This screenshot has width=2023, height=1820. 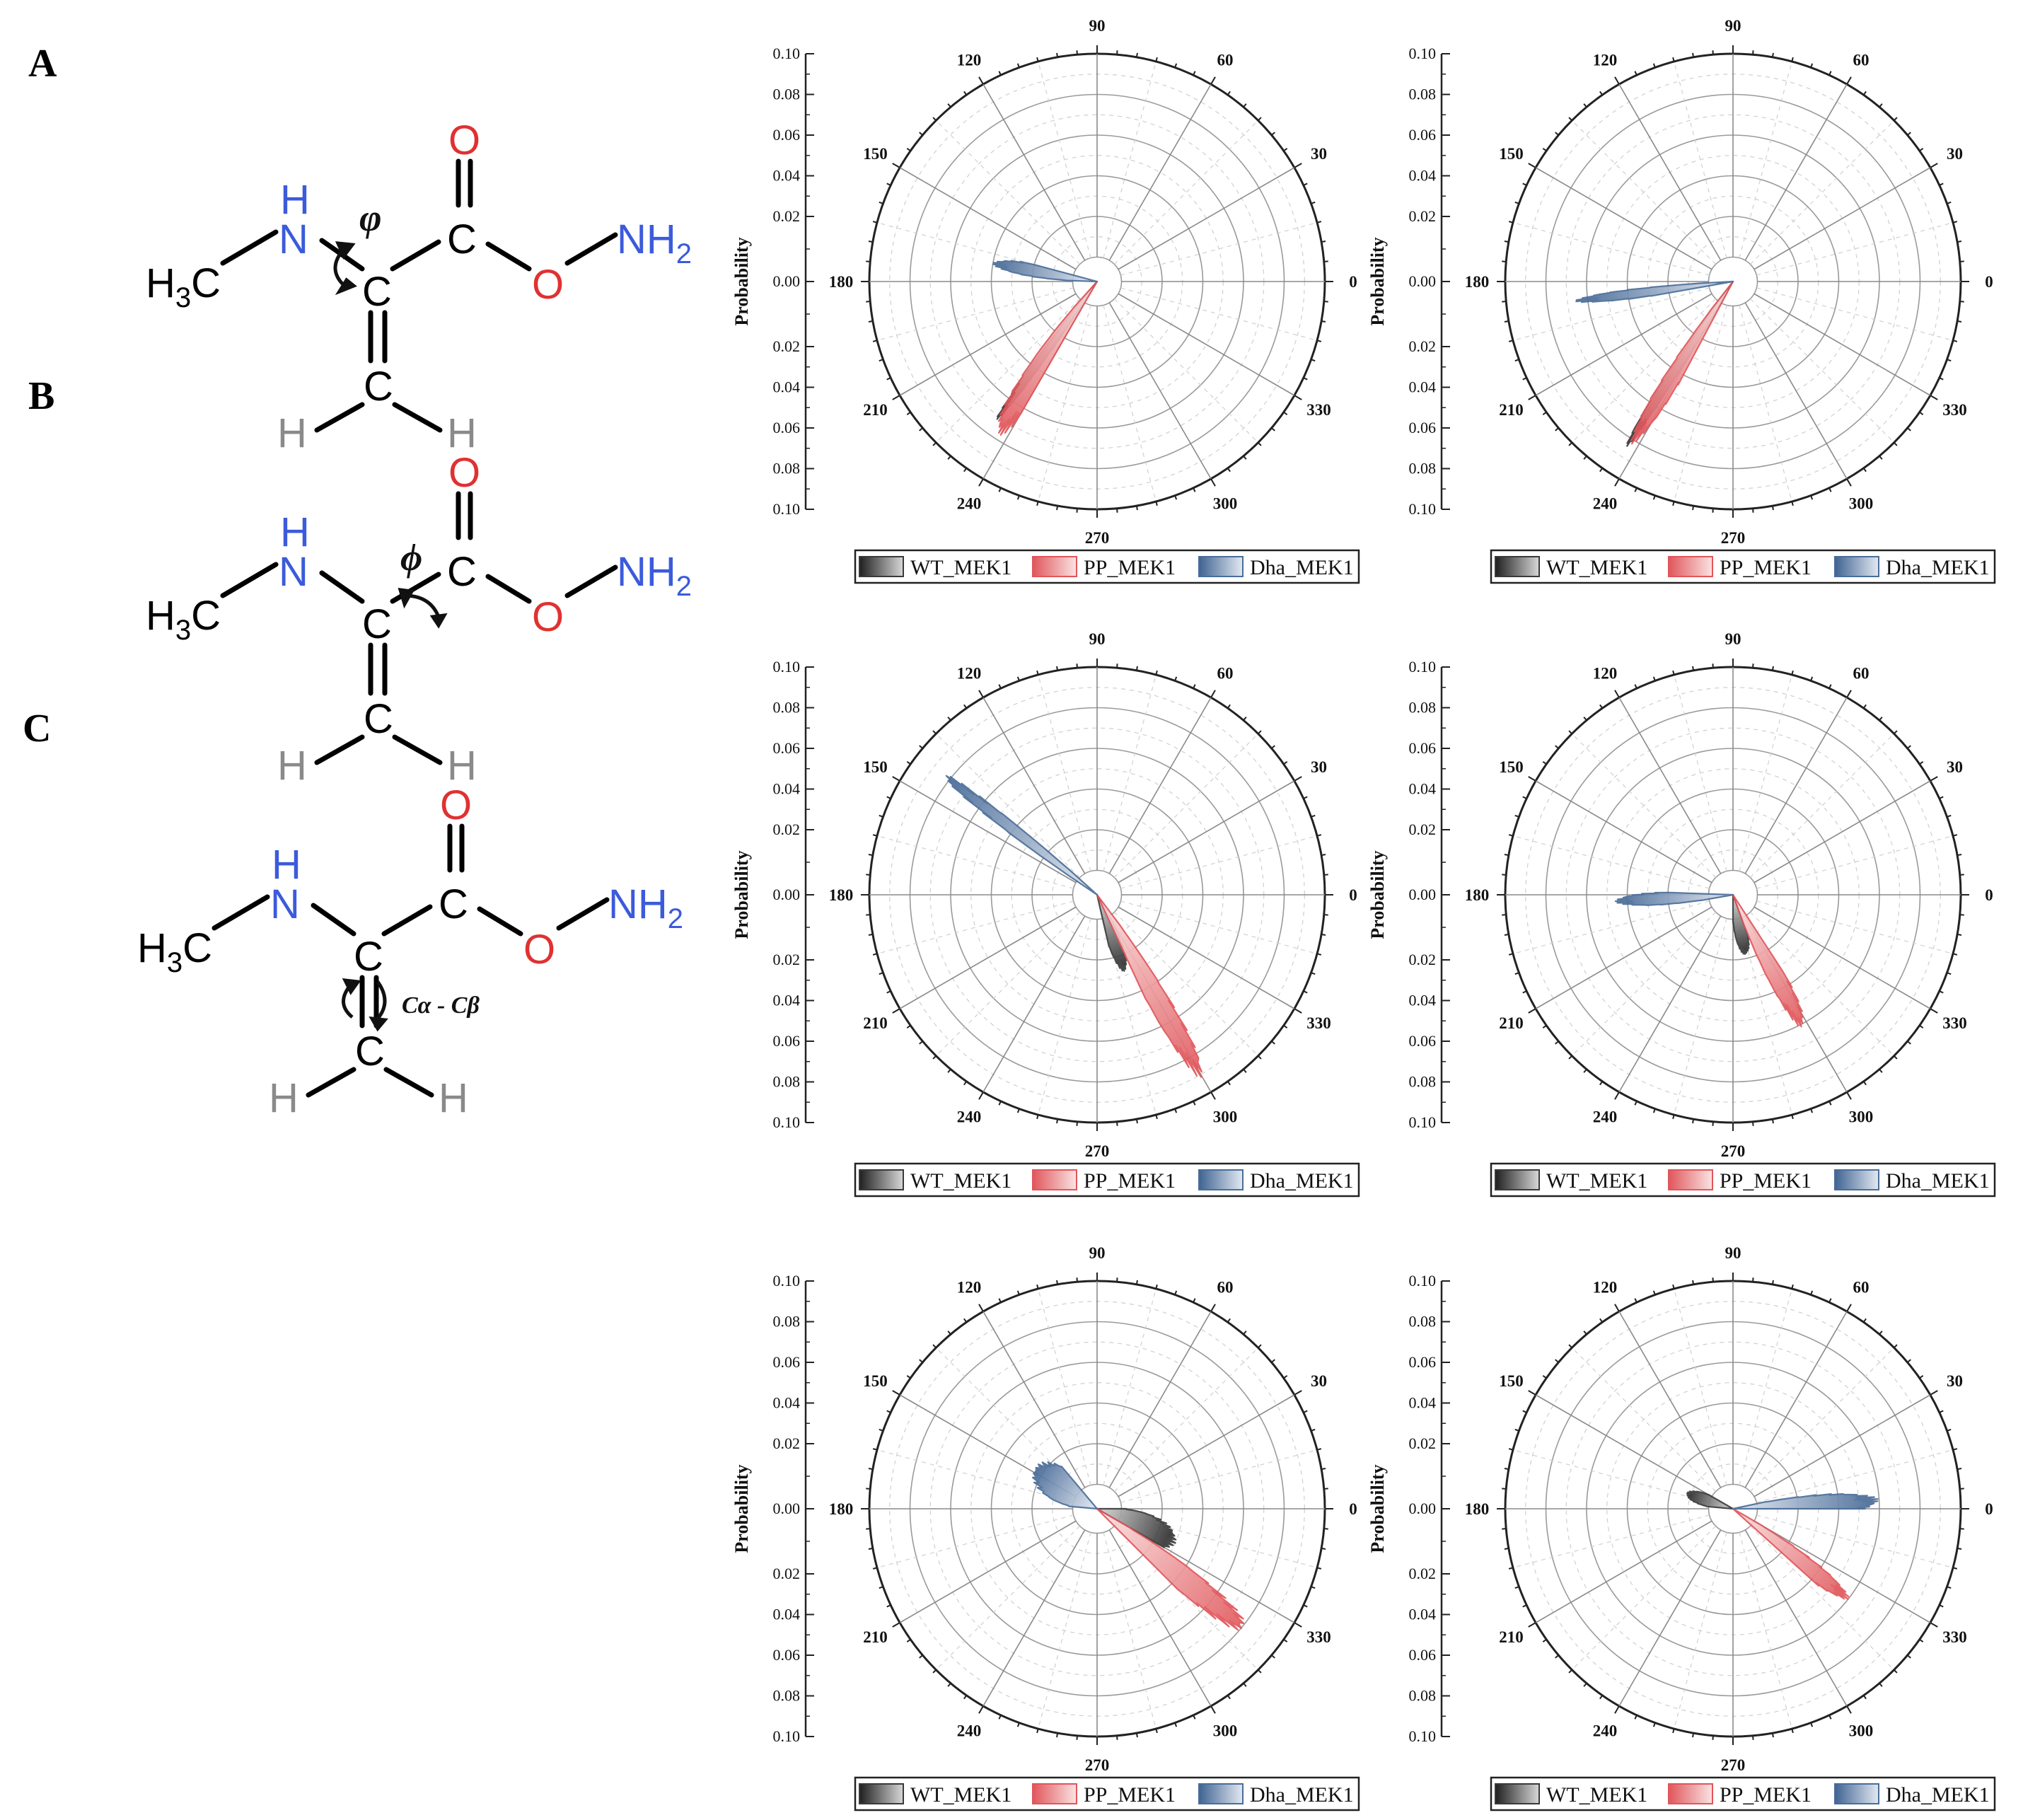 I want to click on angle-label-30: 30, so click(x=1955, y=154).